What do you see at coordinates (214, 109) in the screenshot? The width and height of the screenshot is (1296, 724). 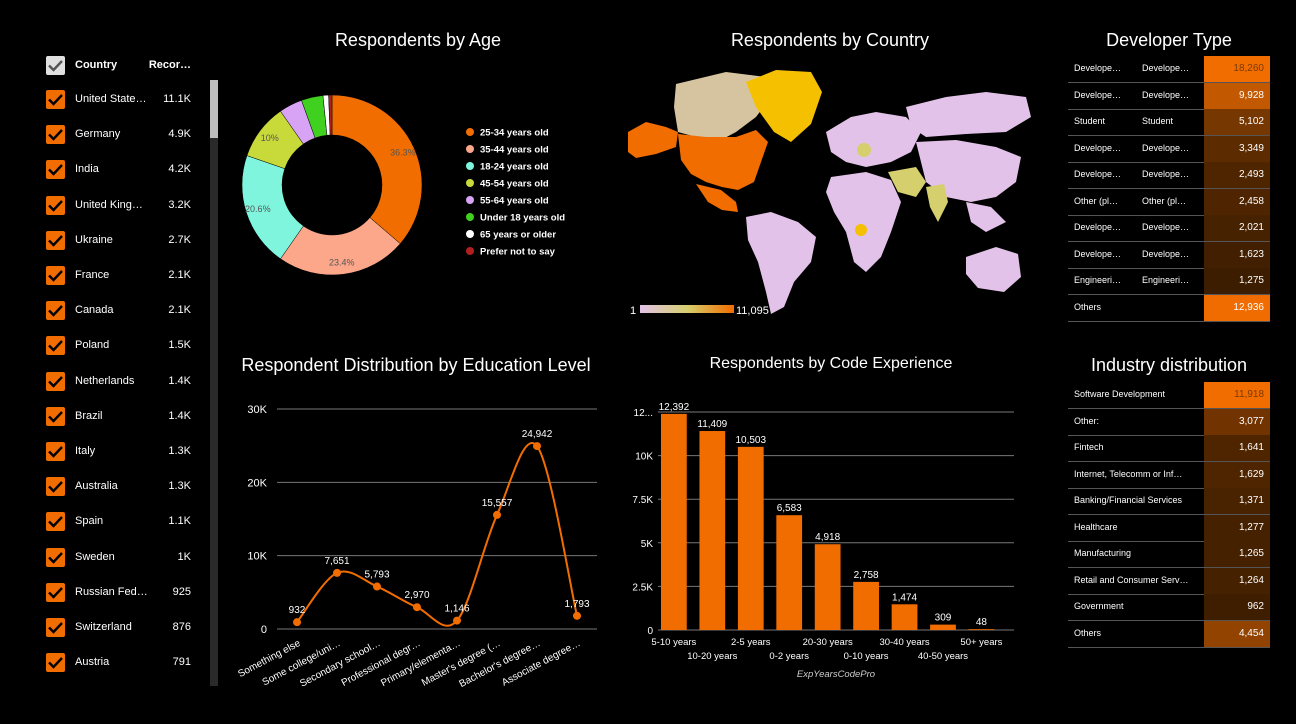 I see `filter-scrollbar-thumb` at bounding box center [214, 109].